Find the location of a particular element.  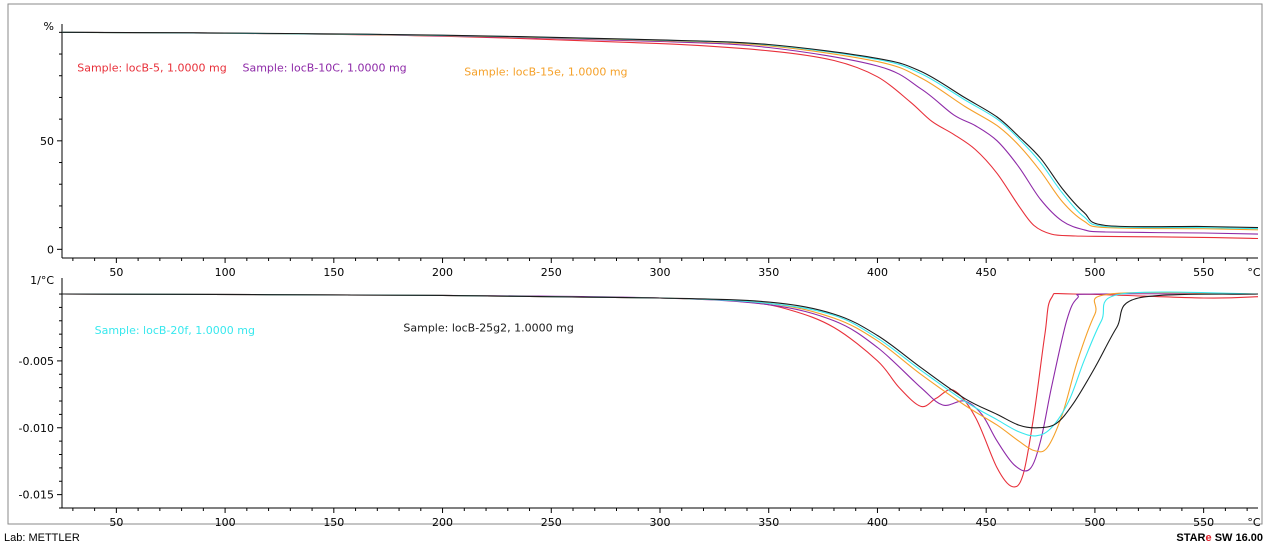

software-mark: e is located at coordinates (1208, 538).